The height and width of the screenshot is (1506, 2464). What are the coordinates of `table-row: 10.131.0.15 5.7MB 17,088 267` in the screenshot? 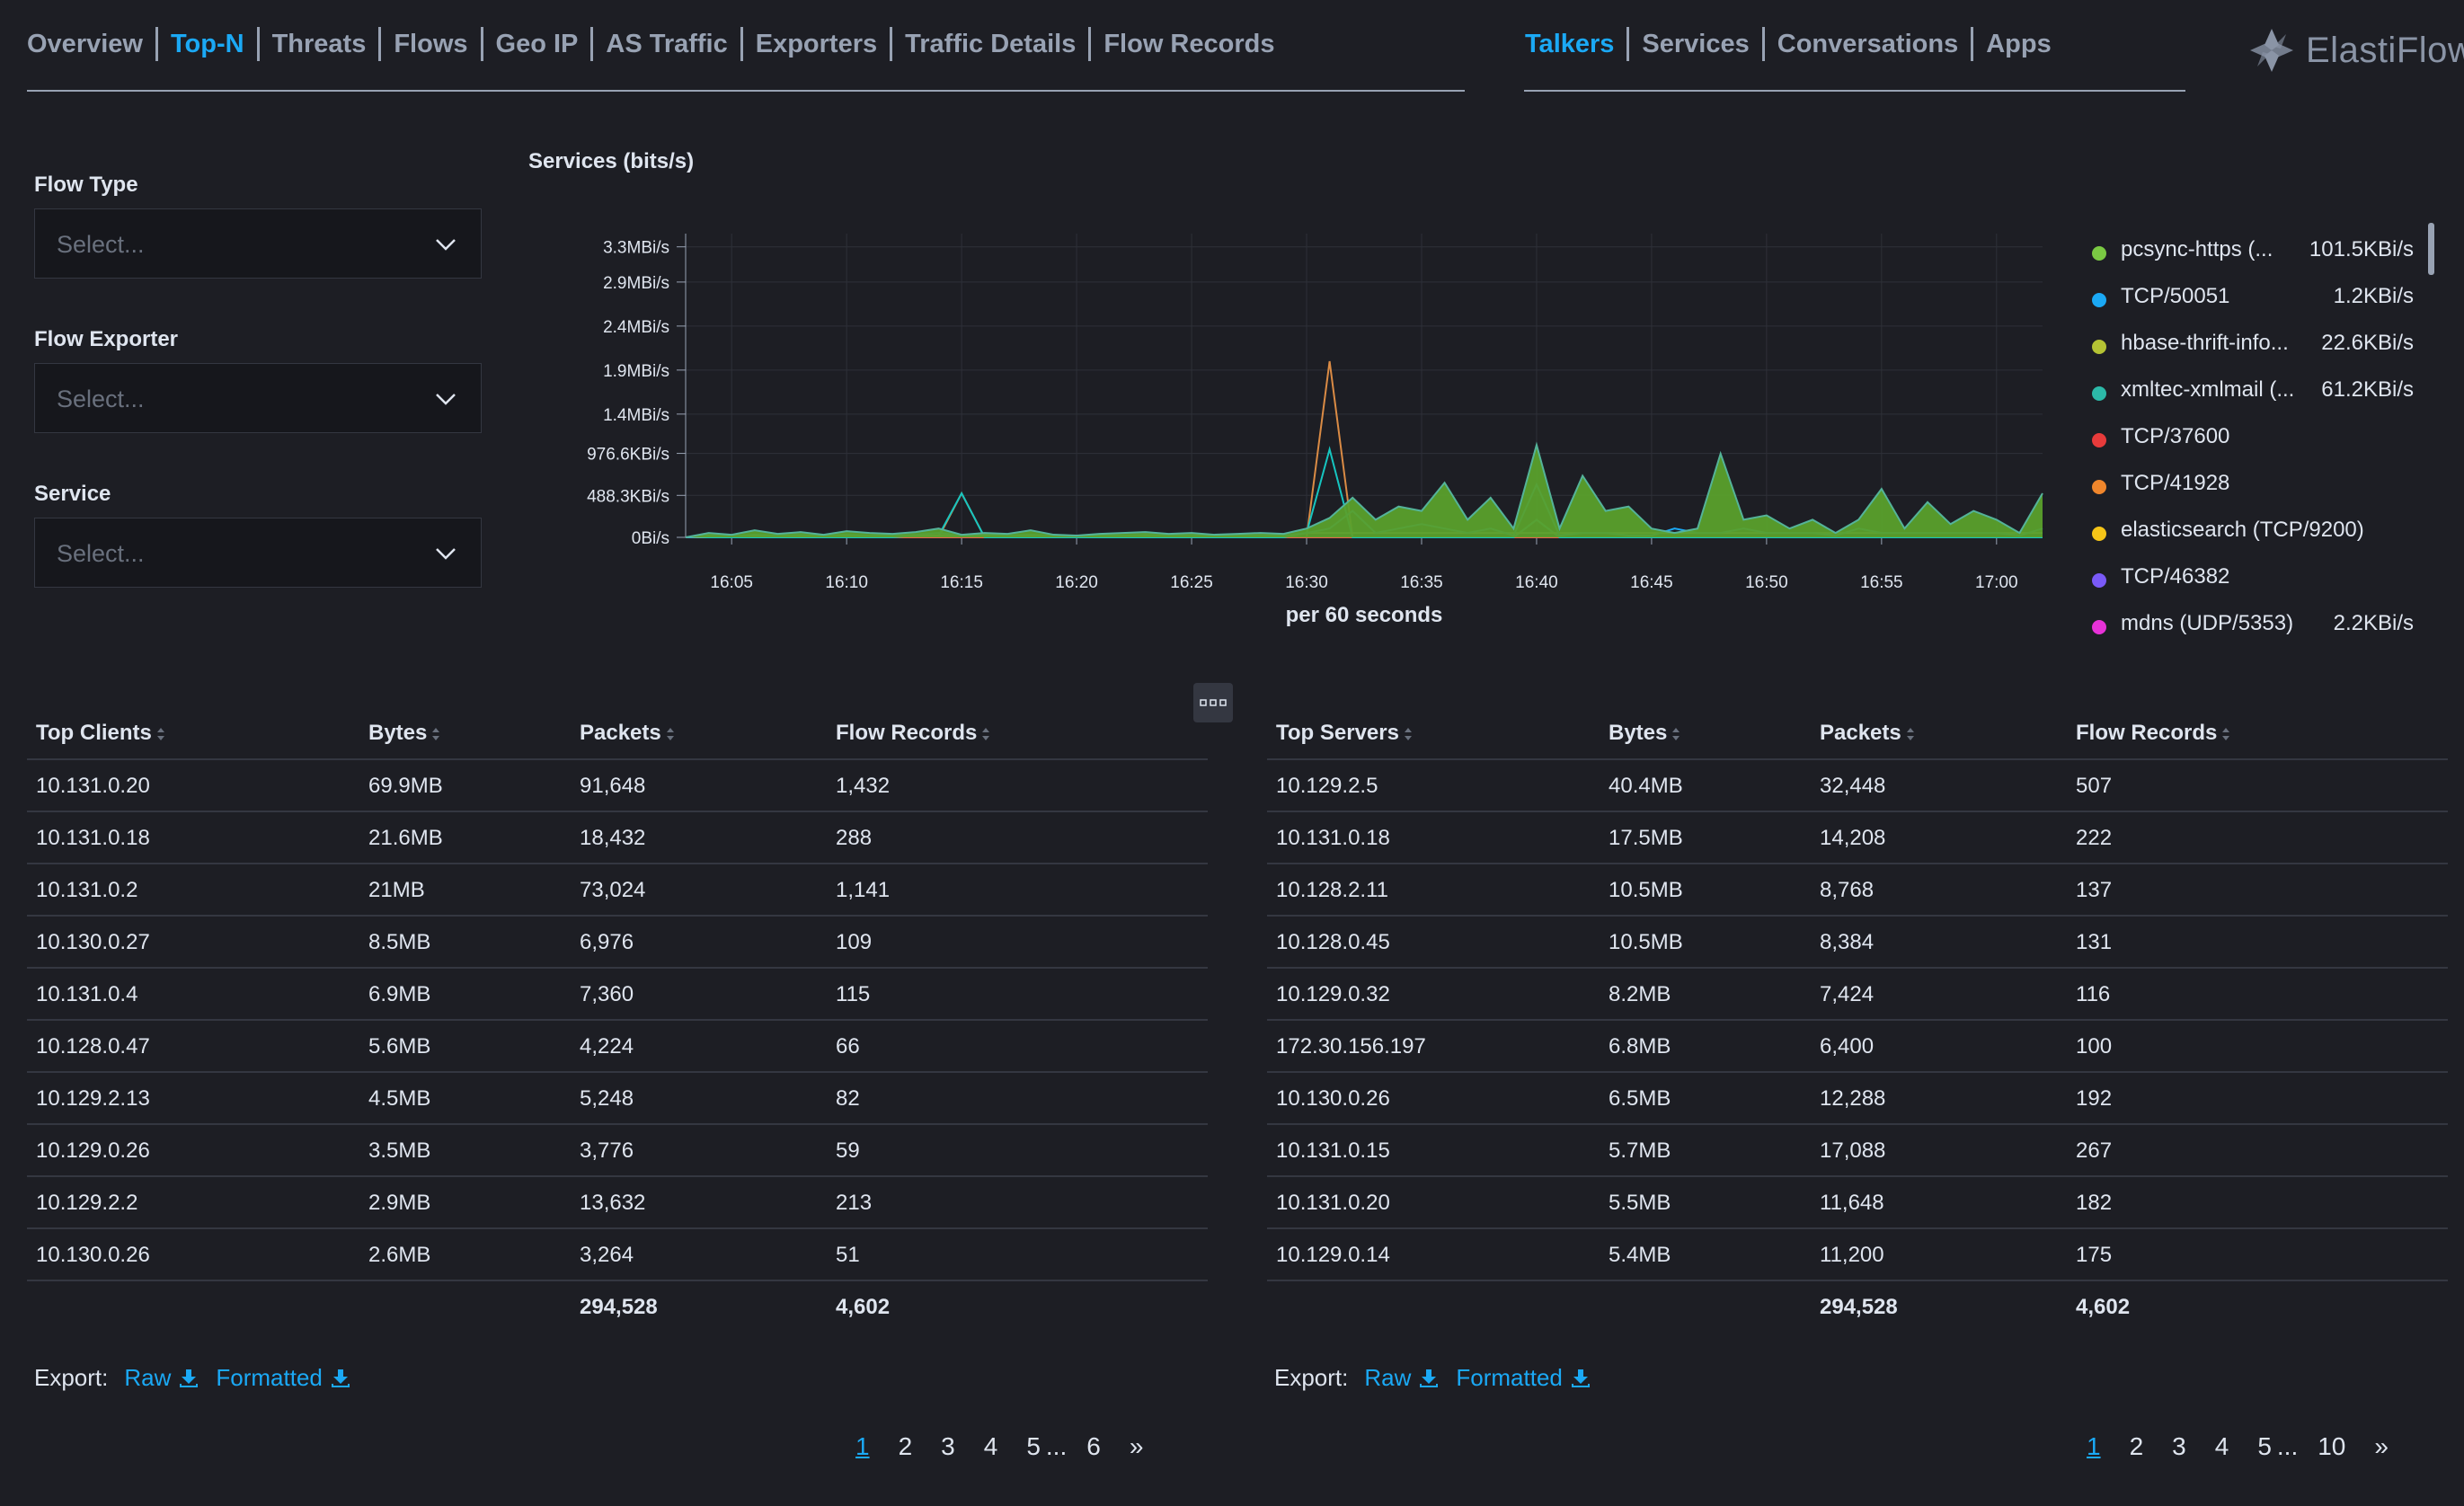 It's located at (1857, 1151).